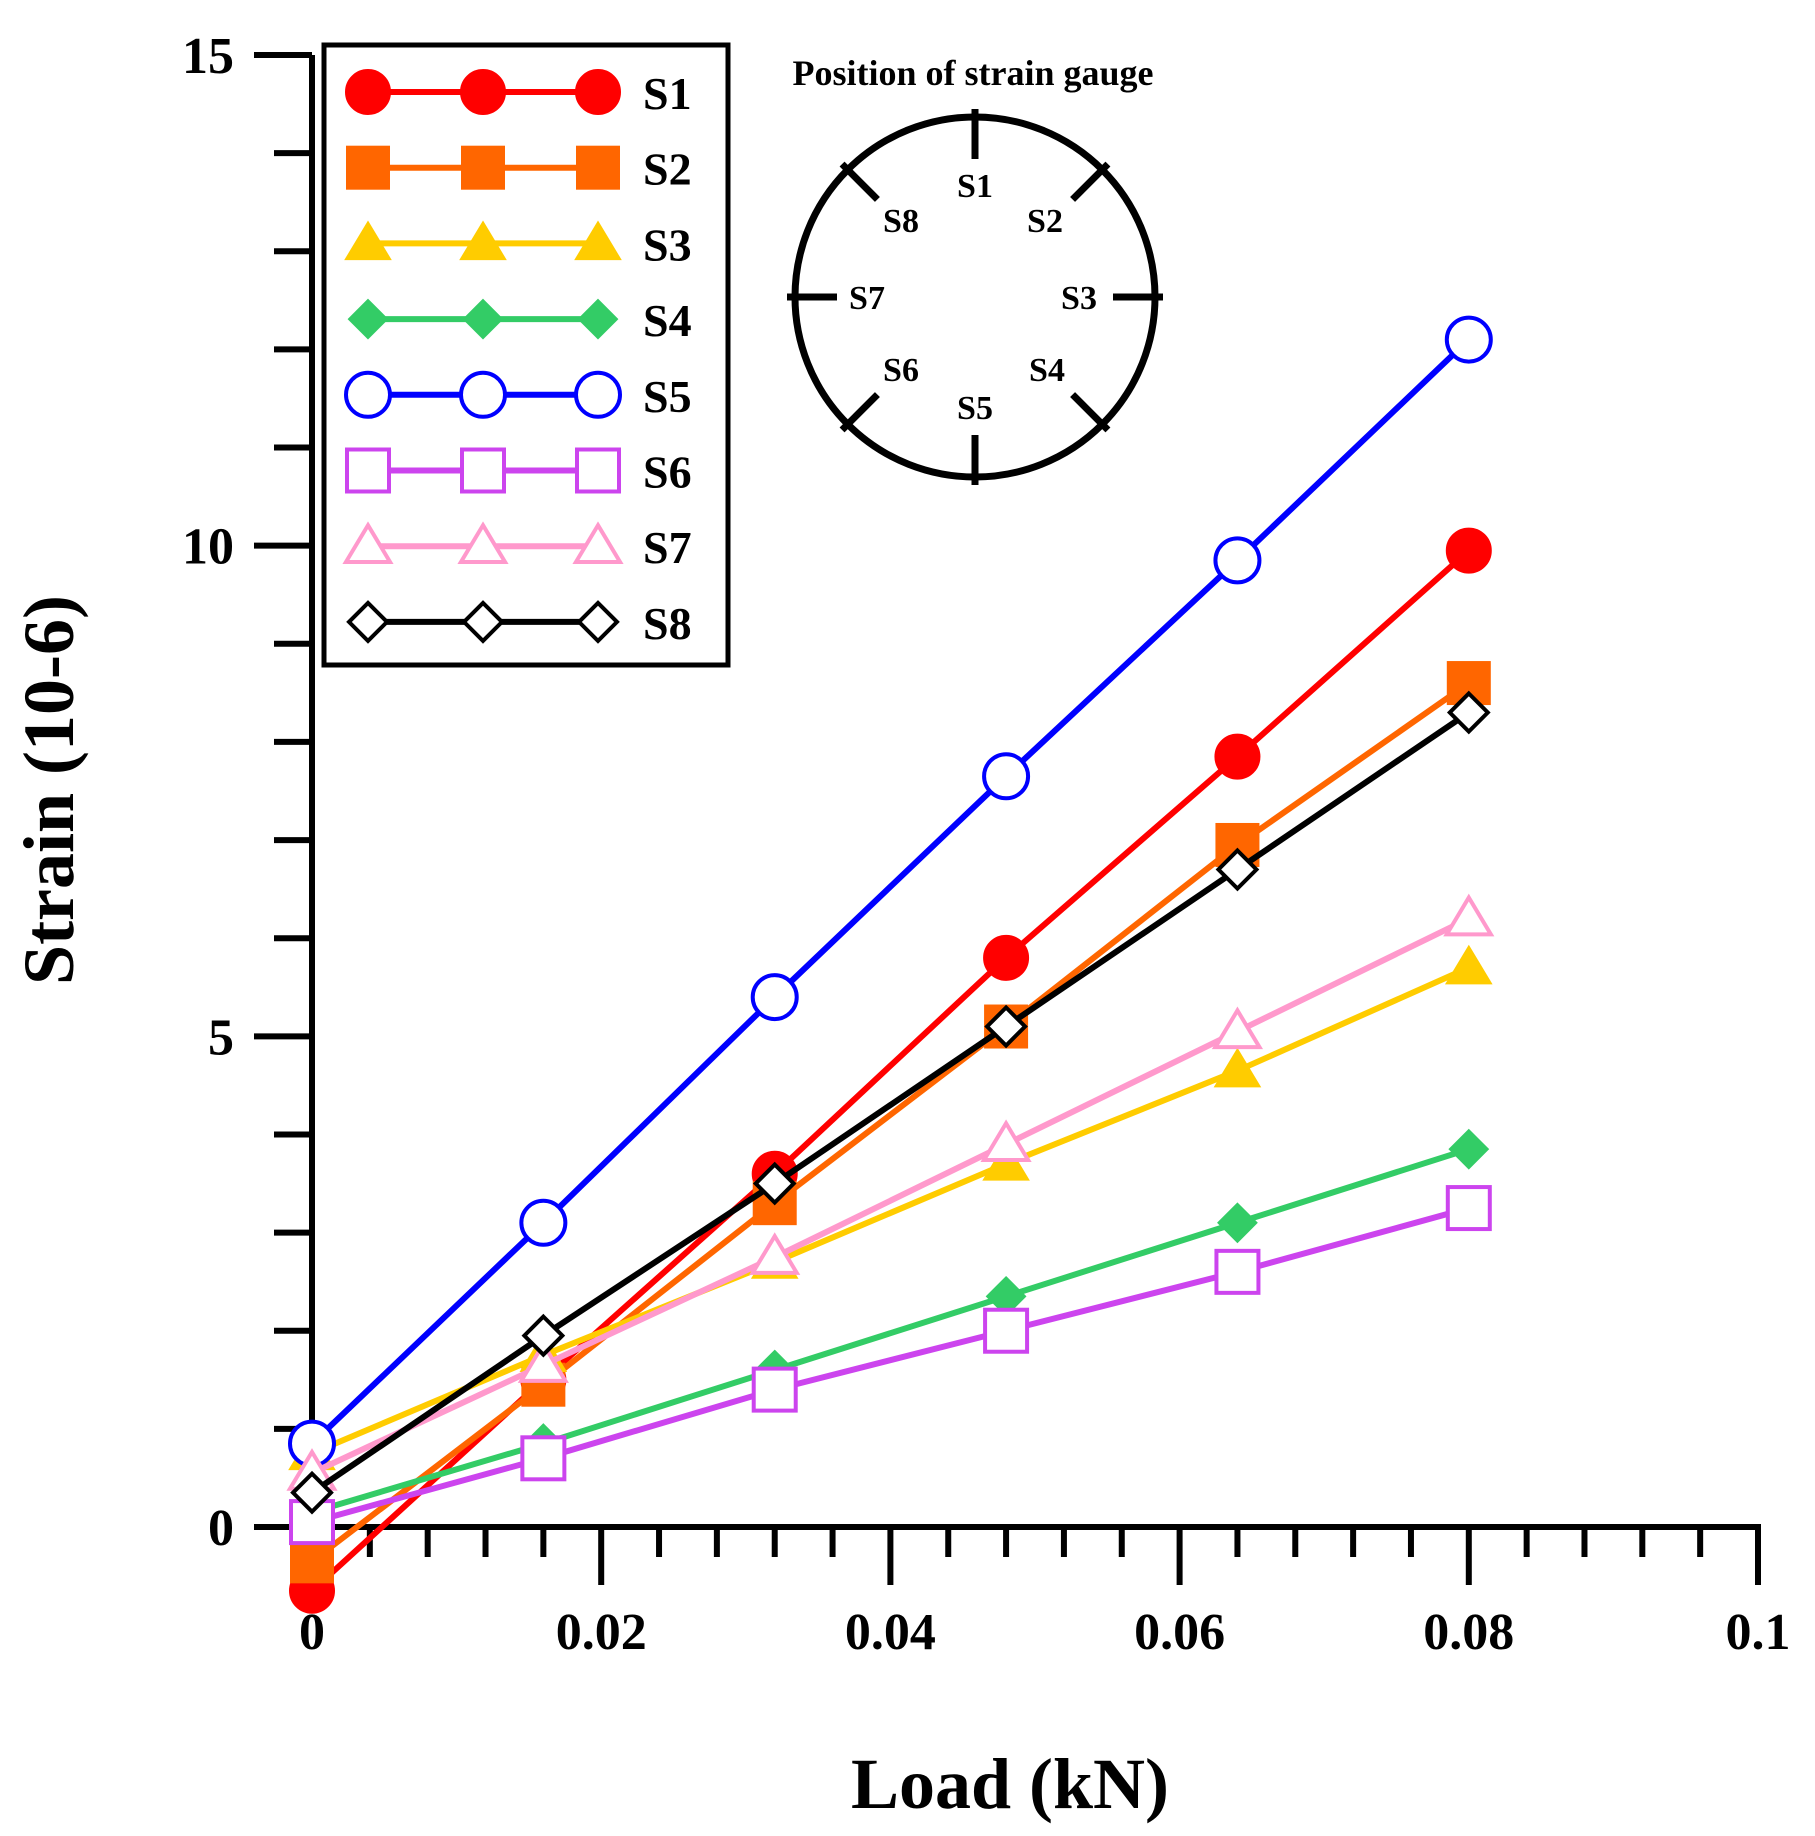 The width and height of the screenshot is (1815, 1836). Describe the element at coordinates (667, 472) in the screenshot. I see `legend-label: S6` at that location.